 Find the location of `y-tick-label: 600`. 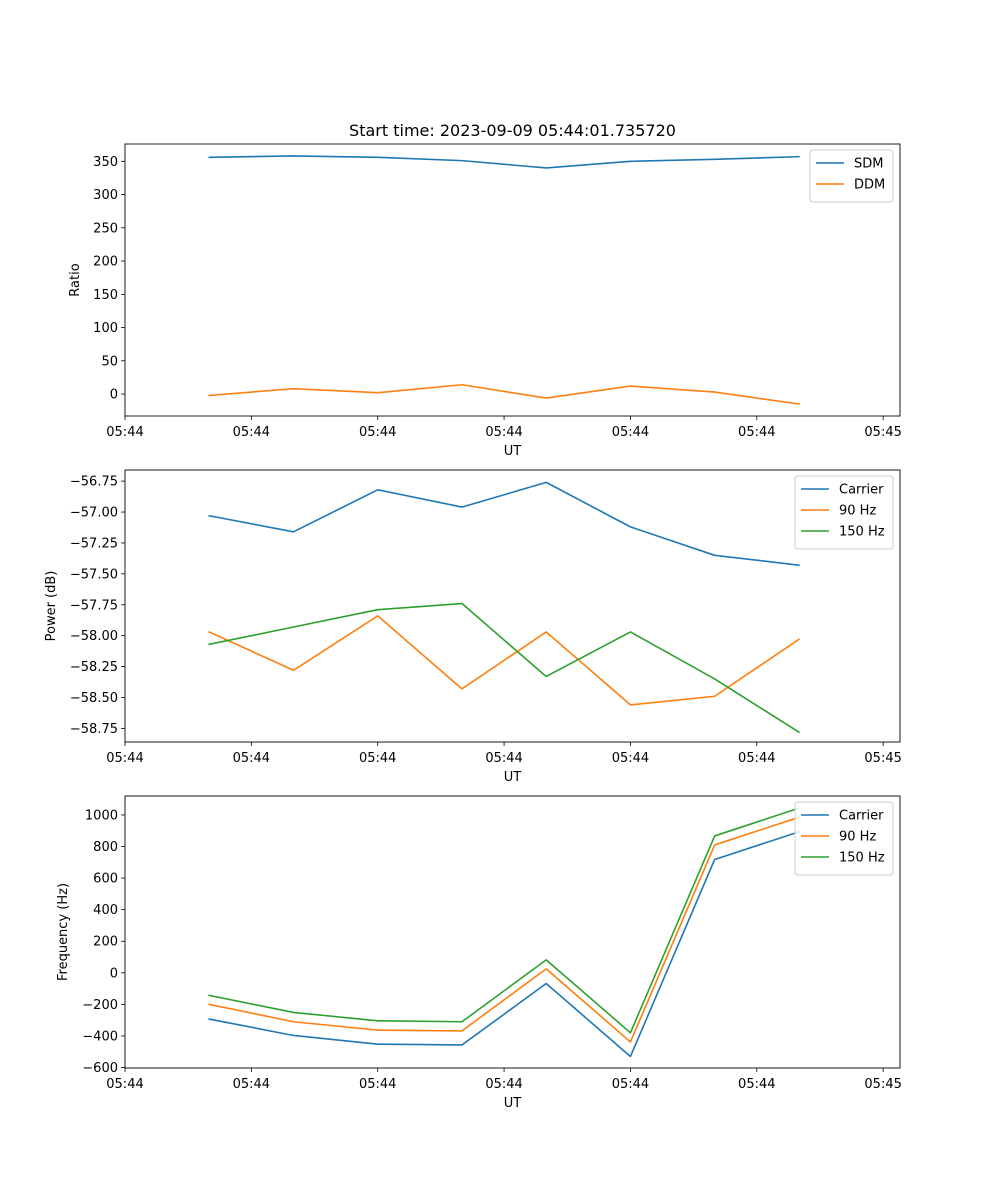

y-tick-label: 600 is located at coordinates (105, 879).